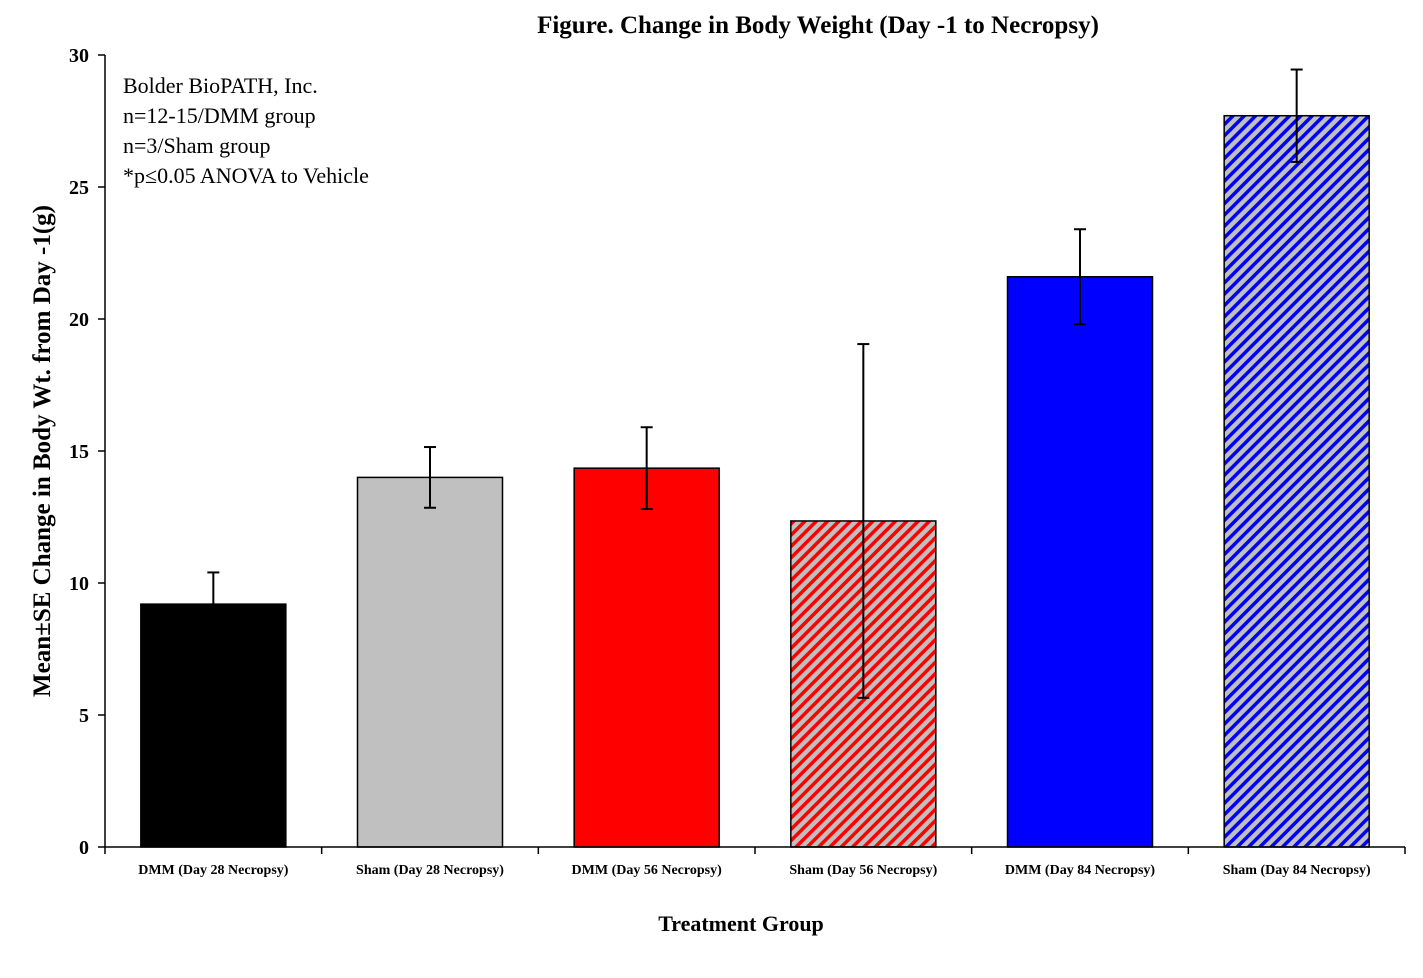 This screenshot has width=1423, height=978. I want to click on y-tick-label: 5, so click(84, 716).